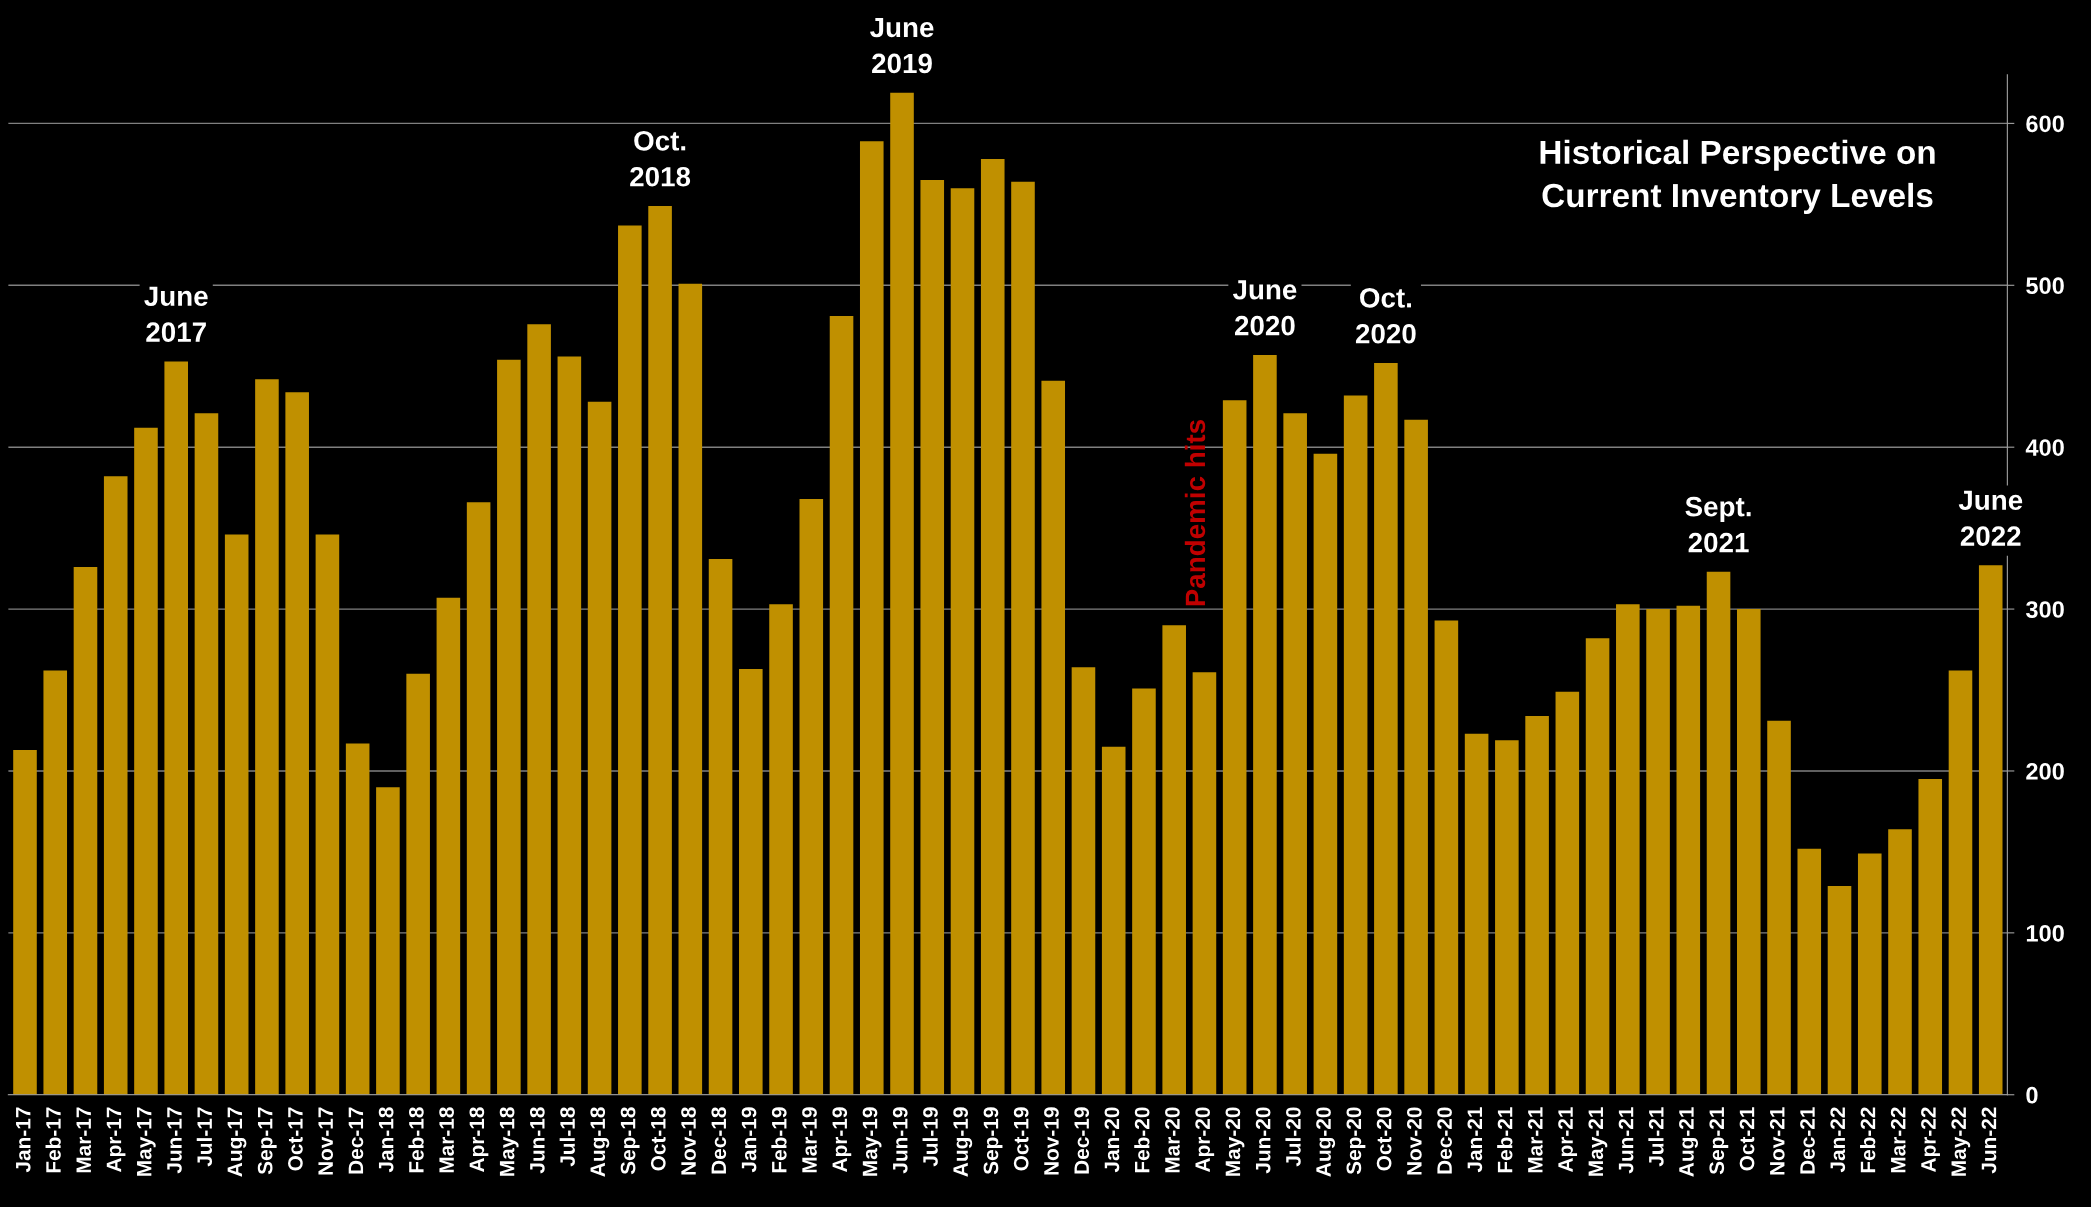 This screenshot has height=1207, width=2091. Describe the element at coordinates (872, 1141) in the screenshot. I see `x-tick-label: May-19` at that location.